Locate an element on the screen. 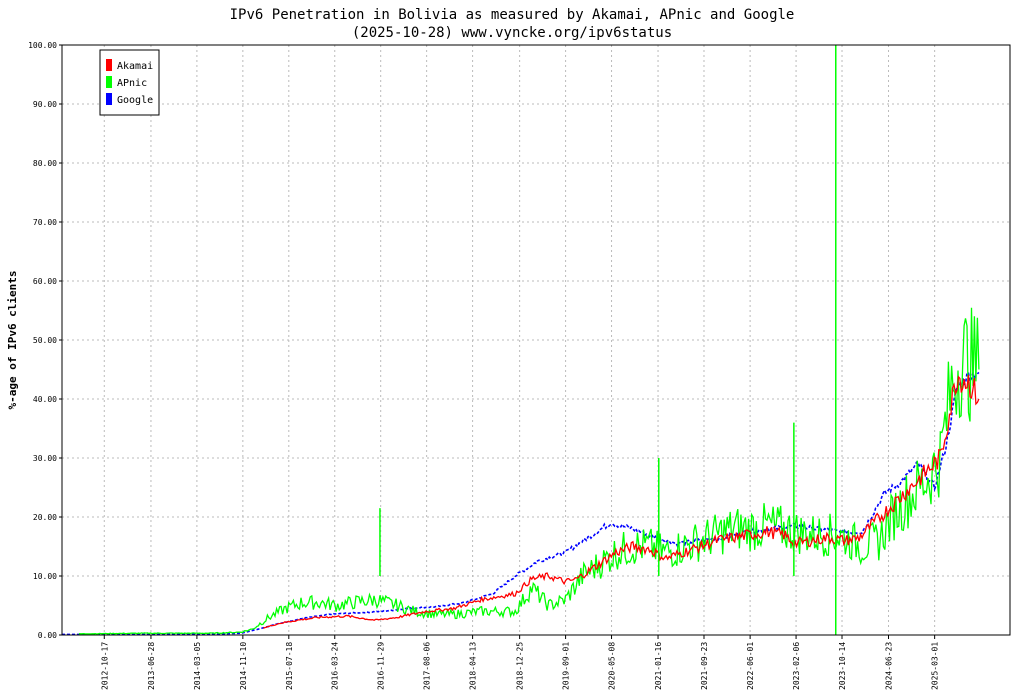 Image resolution: width=1024 pixels, height=700 pixels. x-tick-label: 2021-09-23 is located at coordinates (704, 666).